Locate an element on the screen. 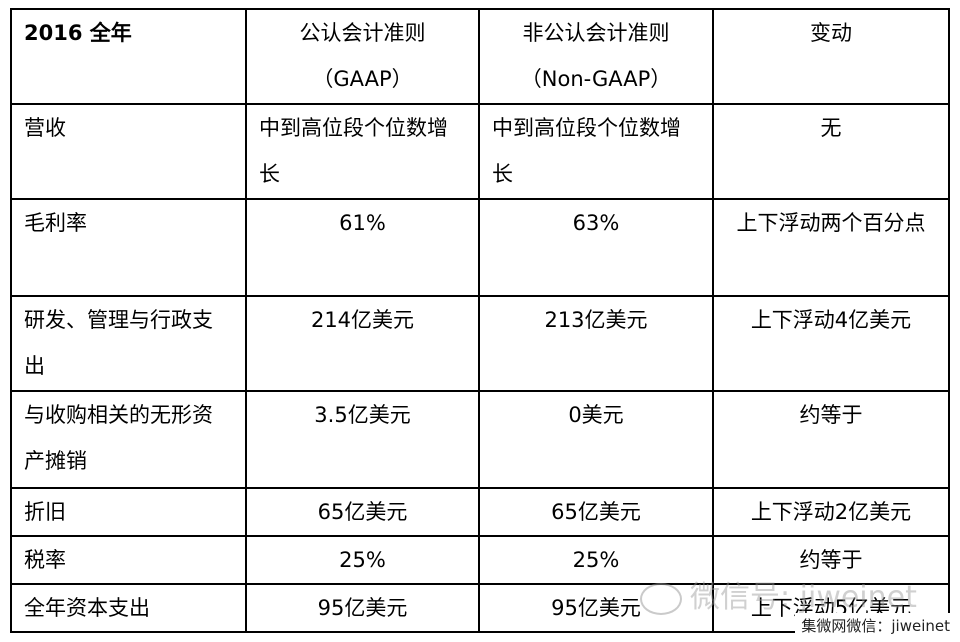 The image size is (960, 642). table-row: 税率 25% 25% 约等于 is located at coordinates (480, 560).